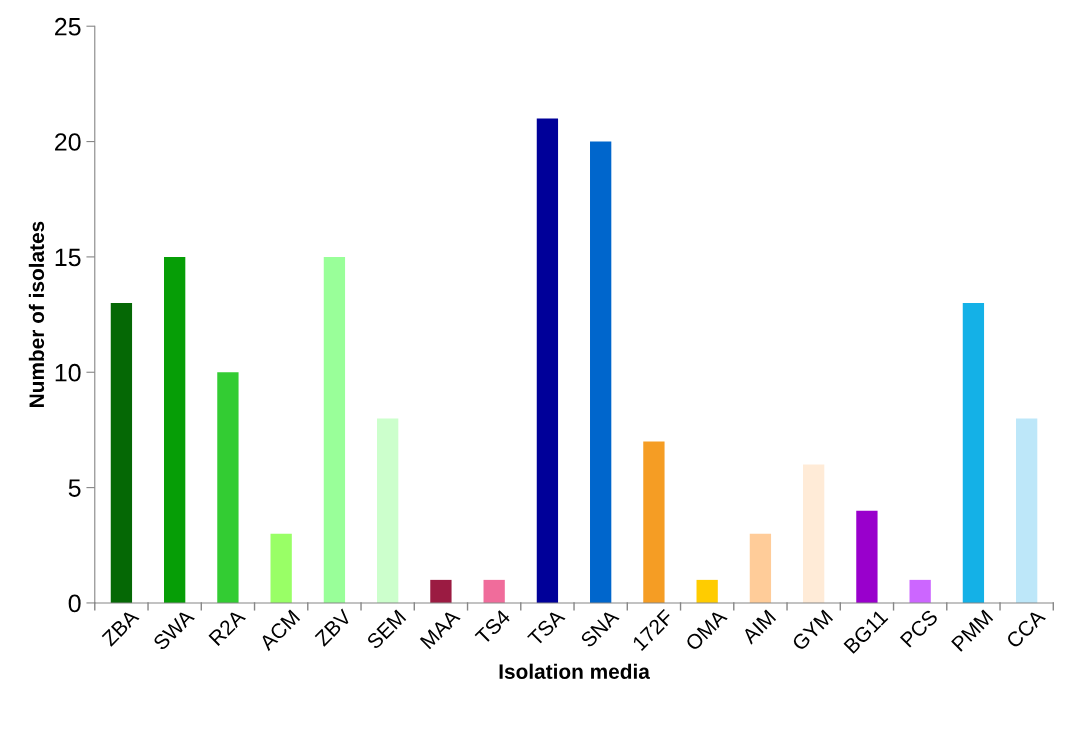 The height and width of the screenshot is (749, 1065). What do you see at coordinates (1026, 628) in the screenshot?
I see `x-tick-label: CCA` at bounding box center [1026, 628].